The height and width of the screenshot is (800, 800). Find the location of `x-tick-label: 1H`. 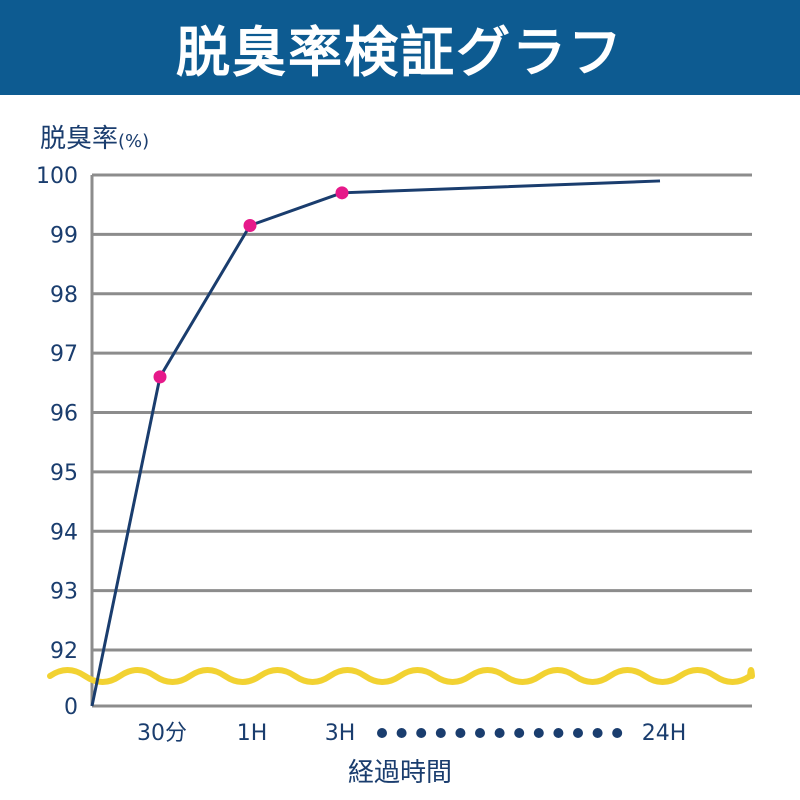

x-tick-label: 1H is located at coordinates (252, 733).